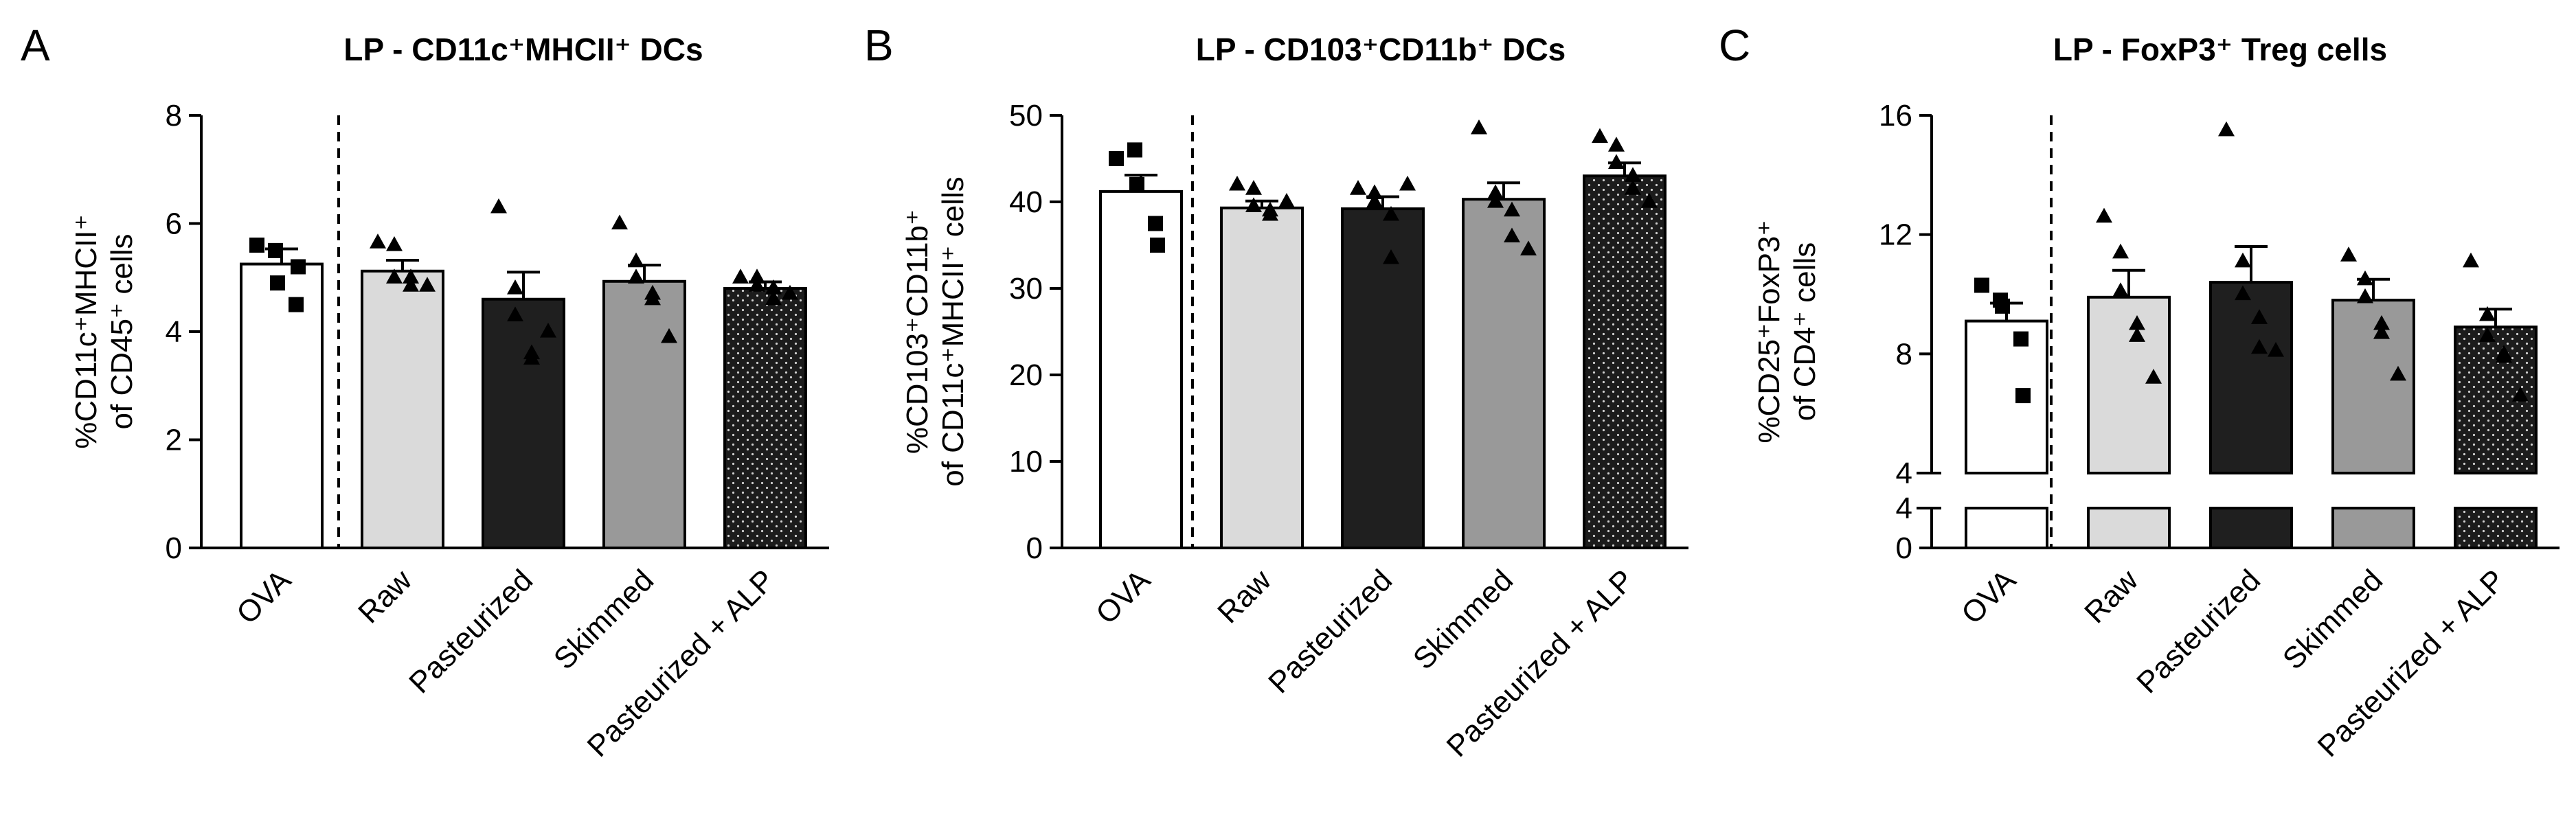 The height and width of the screenshot is (826, 2576). I want to click on y-tick-label: 16, so click(1895, 116).